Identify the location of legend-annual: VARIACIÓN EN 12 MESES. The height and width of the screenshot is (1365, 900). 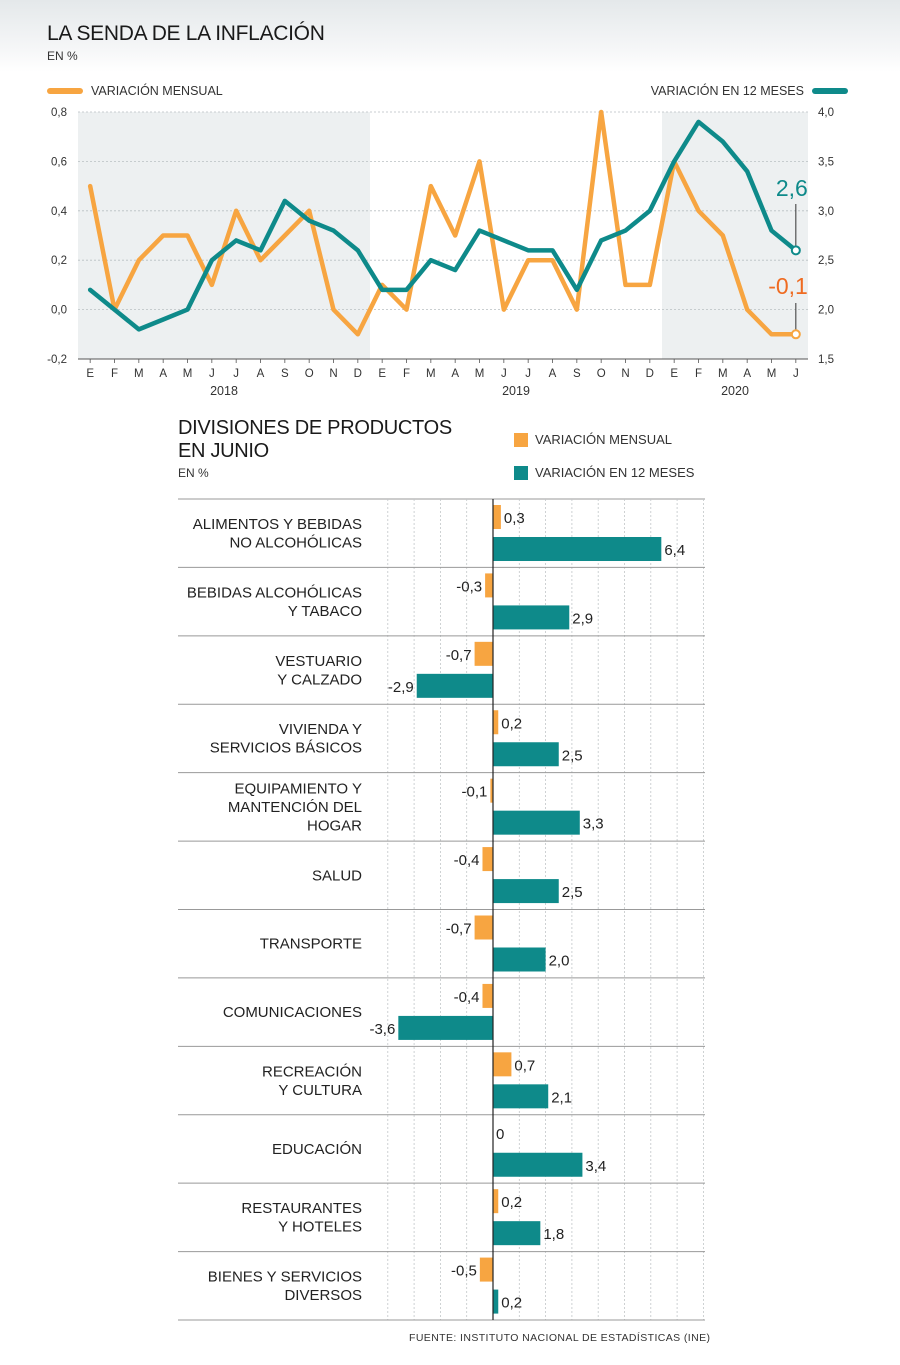
(749, 91).